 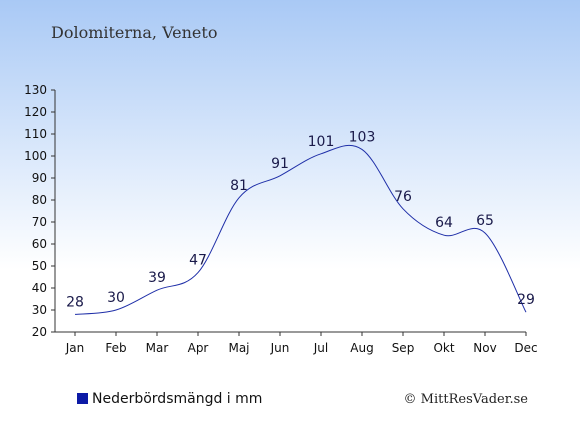 I want to click on legend-swatch, so click(x=82, y=398).